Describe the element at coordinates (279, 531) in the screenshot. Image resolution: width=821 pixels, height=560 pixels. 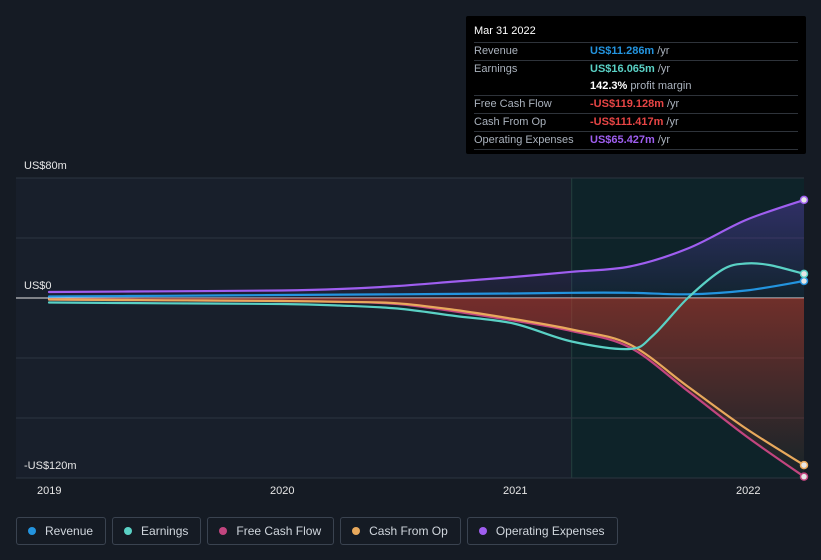
I see `legend-label: Free Cash Flow` at that location.